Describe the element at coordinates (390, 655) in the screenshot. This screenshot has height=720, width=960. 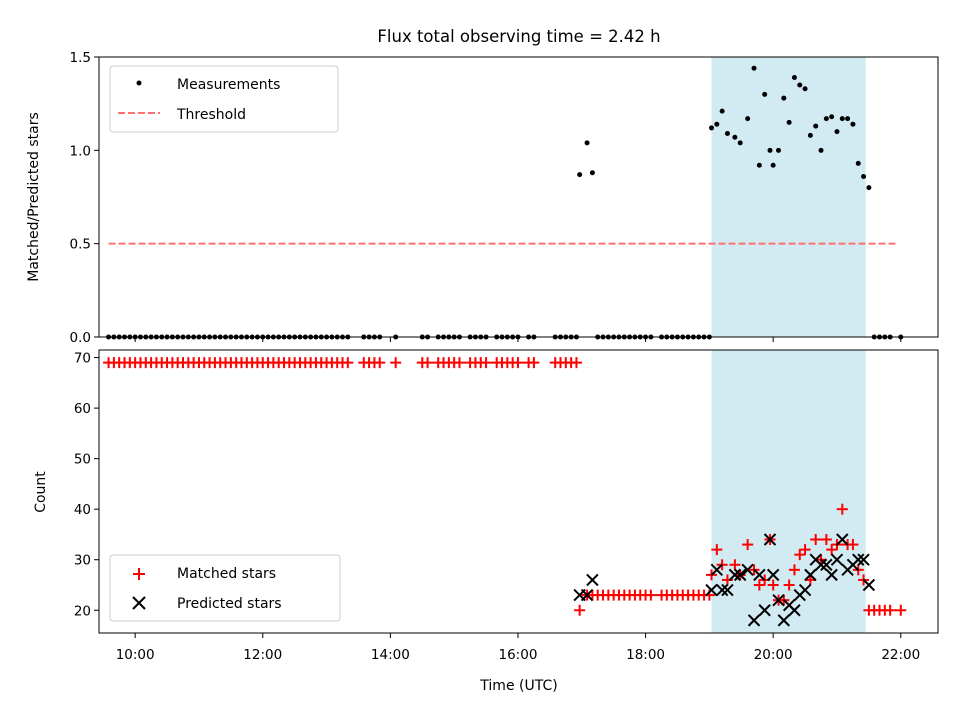
I see `x-tick-label: 14:00` at that location.